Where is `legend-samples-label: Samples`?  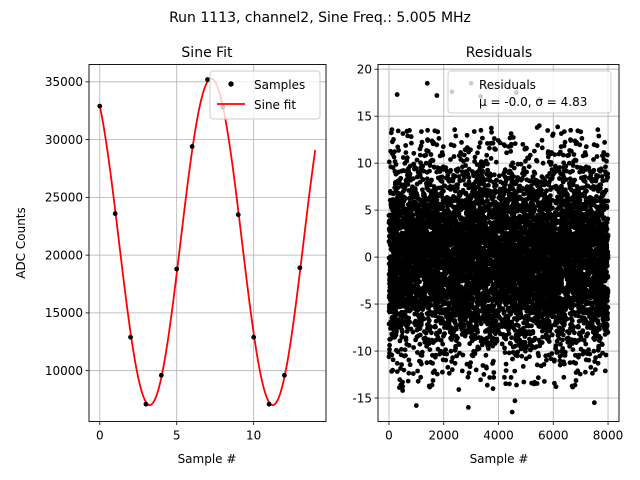
legend-samples-label: Samples is located at coordinates (279, 85).